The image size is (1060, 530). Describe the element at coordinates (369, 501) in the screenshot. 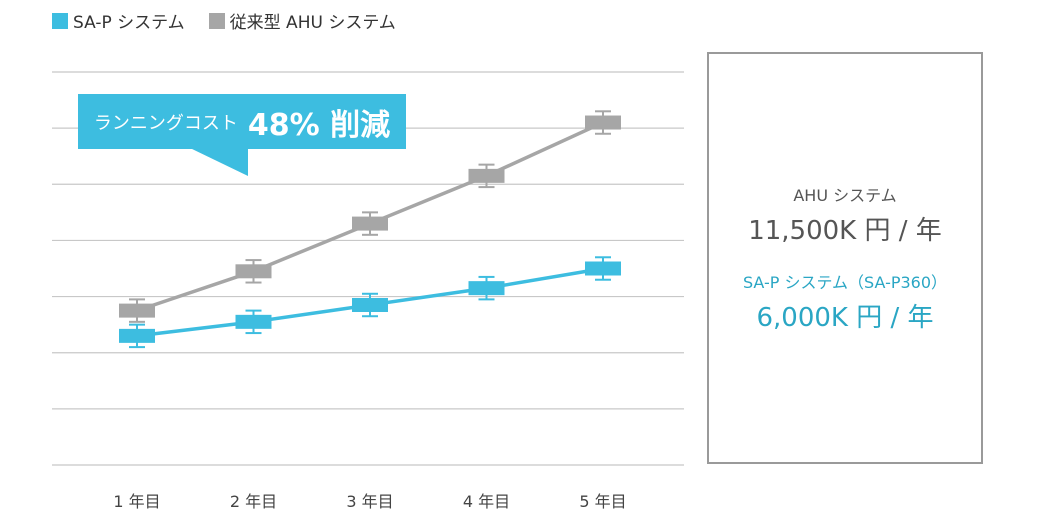

I see `x-tick-label: 3 年目` at that location.